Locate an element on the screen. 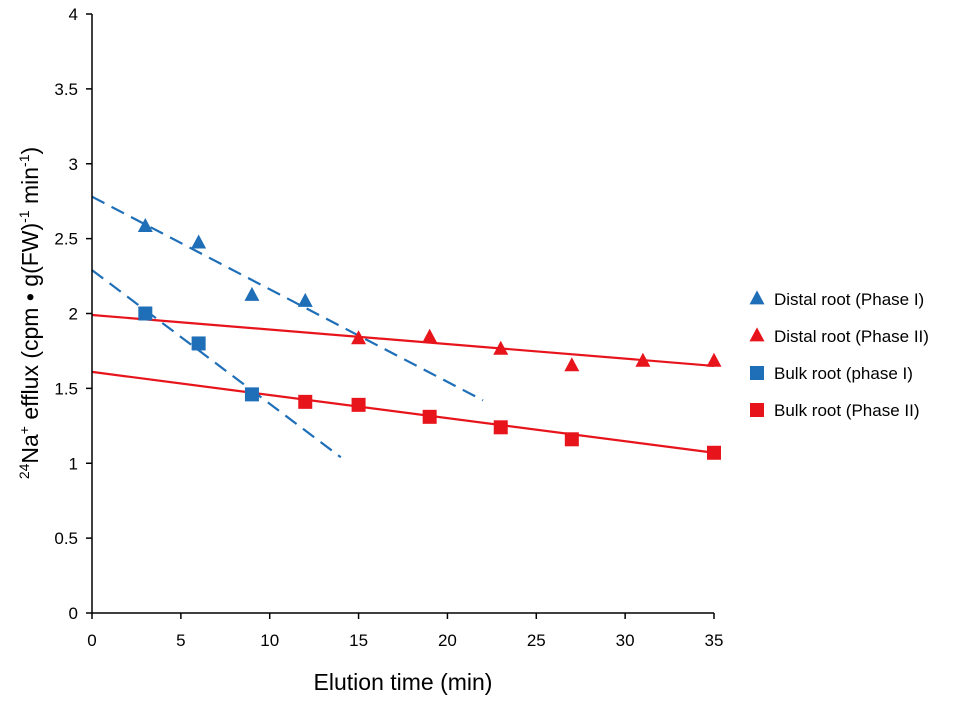 The image size is (975, 706). x-tick-label: 30 is located at coordinates (625, 640).